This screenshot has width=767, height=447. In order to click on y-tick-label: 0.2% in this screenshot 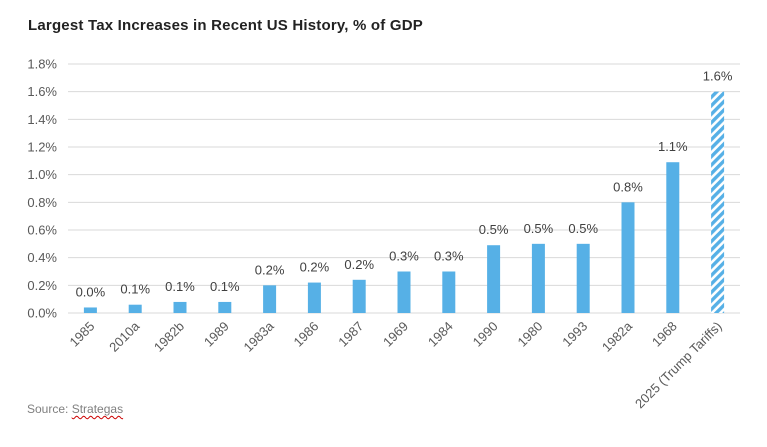, I will do `click(42, 285)`.